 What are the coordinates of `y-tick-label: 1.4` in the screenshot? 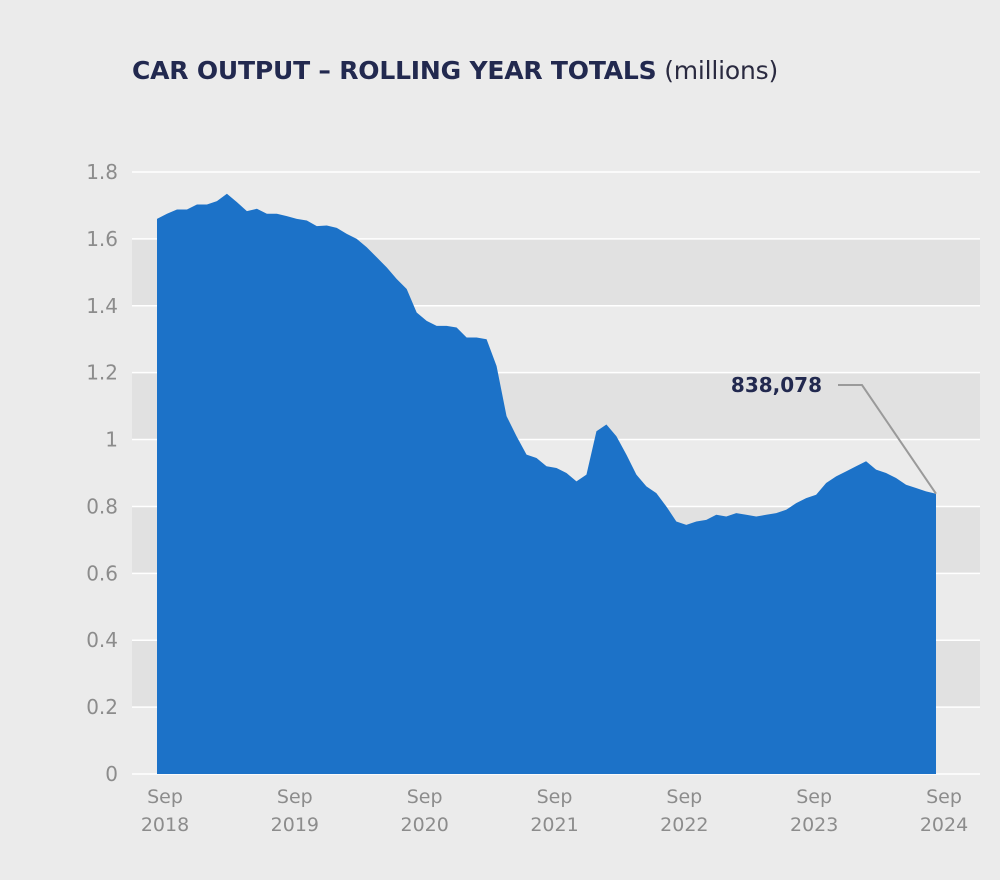 It's located at (102, 306).